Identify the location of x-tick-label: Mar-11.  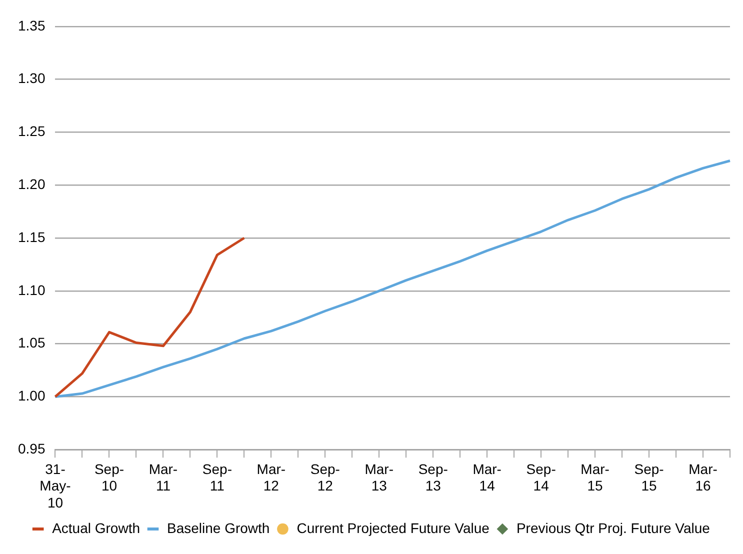
(163, 477).